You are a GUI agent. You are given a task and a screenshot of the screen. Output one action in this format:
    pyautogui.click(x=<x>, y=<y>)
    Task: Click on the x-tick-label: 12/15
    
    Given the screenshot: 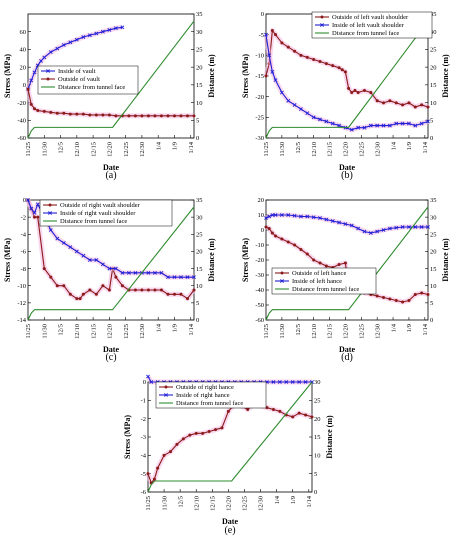 What is the action you would take?
    pyautogui.click(x=93, y=149)
    